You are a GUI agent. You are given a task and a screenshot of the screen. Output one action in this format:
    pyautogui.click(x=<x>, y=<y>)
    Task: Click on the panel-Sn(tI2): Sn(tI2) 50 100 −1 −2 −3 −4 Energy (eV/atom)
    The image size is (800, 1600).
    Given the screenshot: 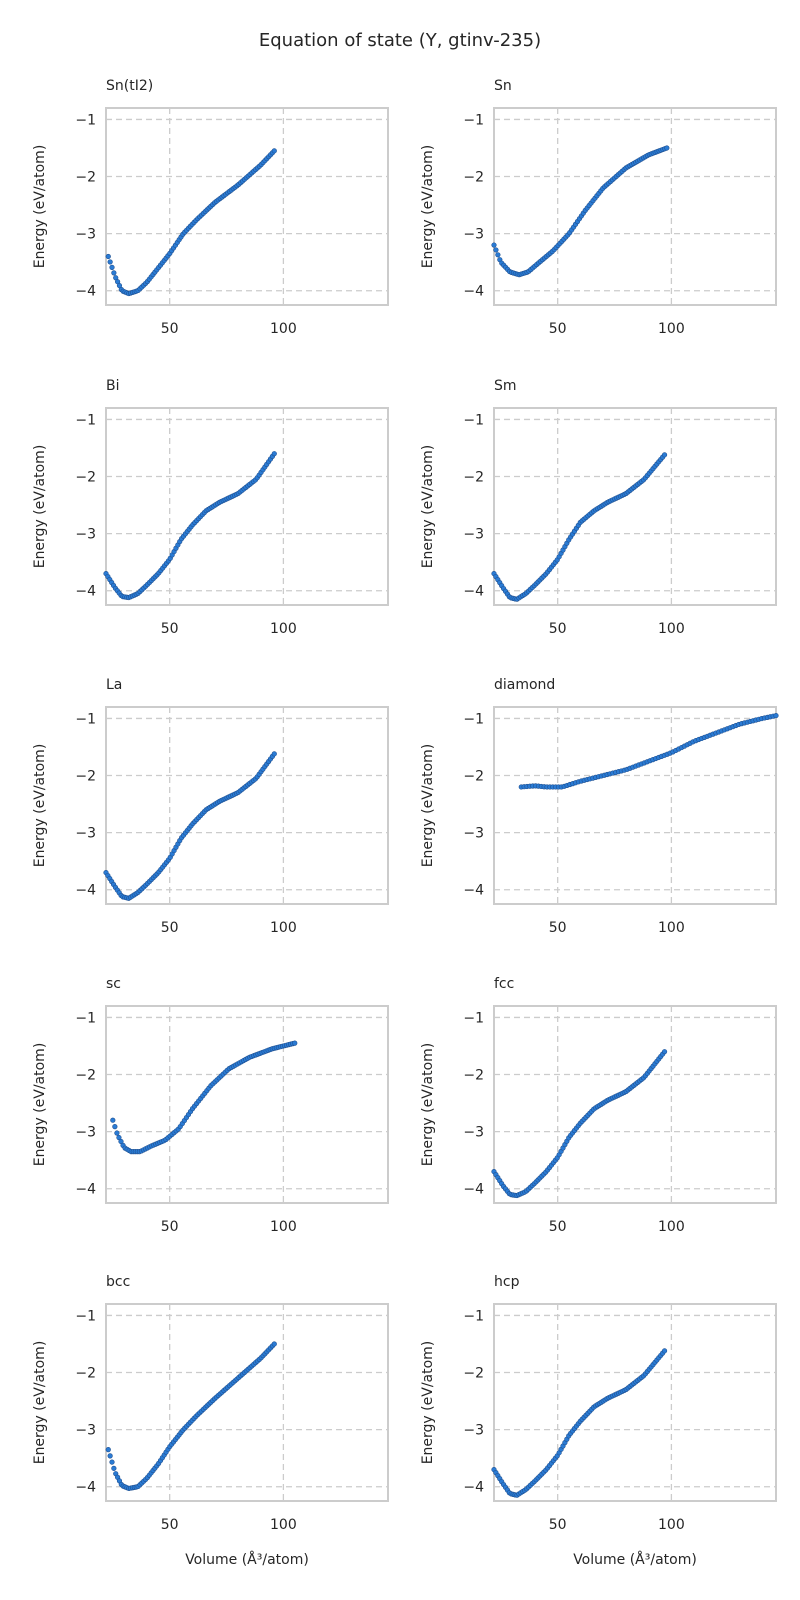 What is the action you would take?
    pyautogui.click(x=210, y=207)
    